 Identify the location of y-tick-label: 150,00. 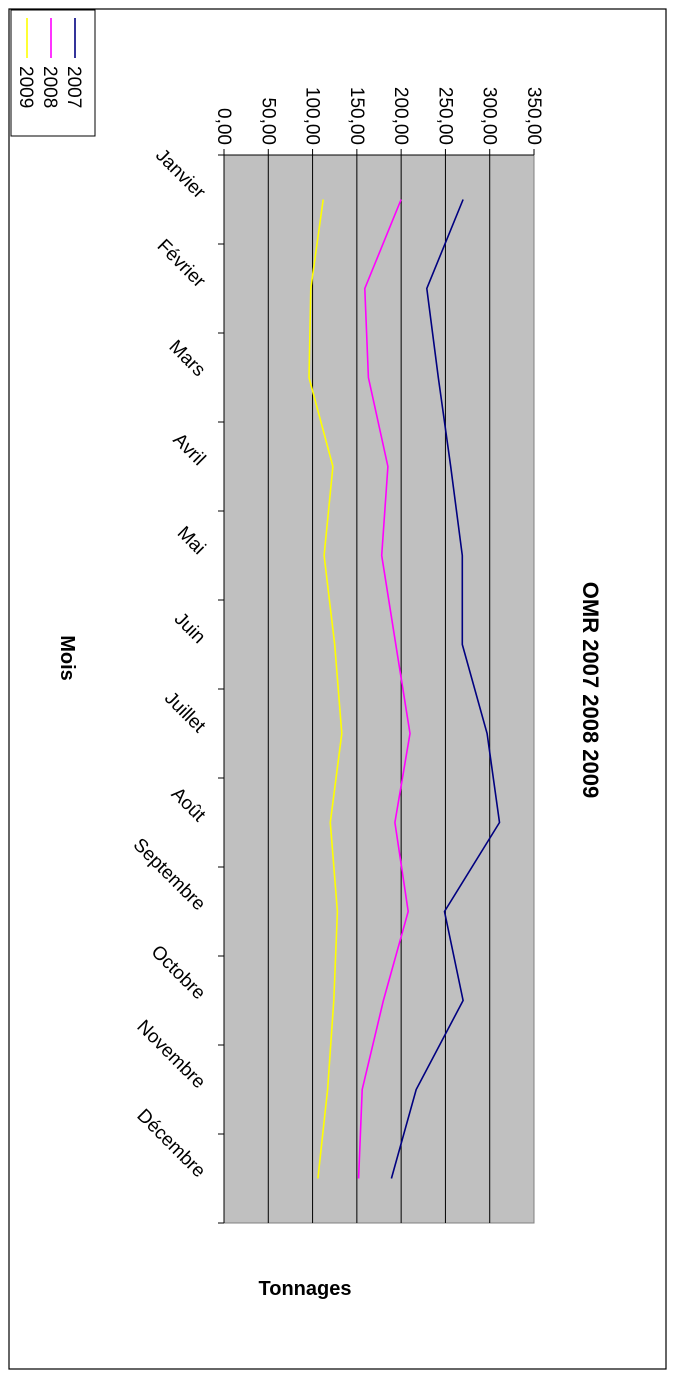
(356, 116).